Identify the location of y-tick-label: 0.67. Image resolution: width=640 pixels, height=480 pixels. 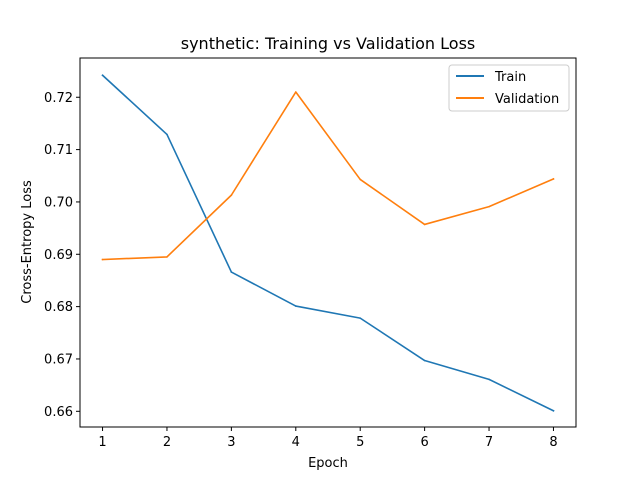
(58, 359).